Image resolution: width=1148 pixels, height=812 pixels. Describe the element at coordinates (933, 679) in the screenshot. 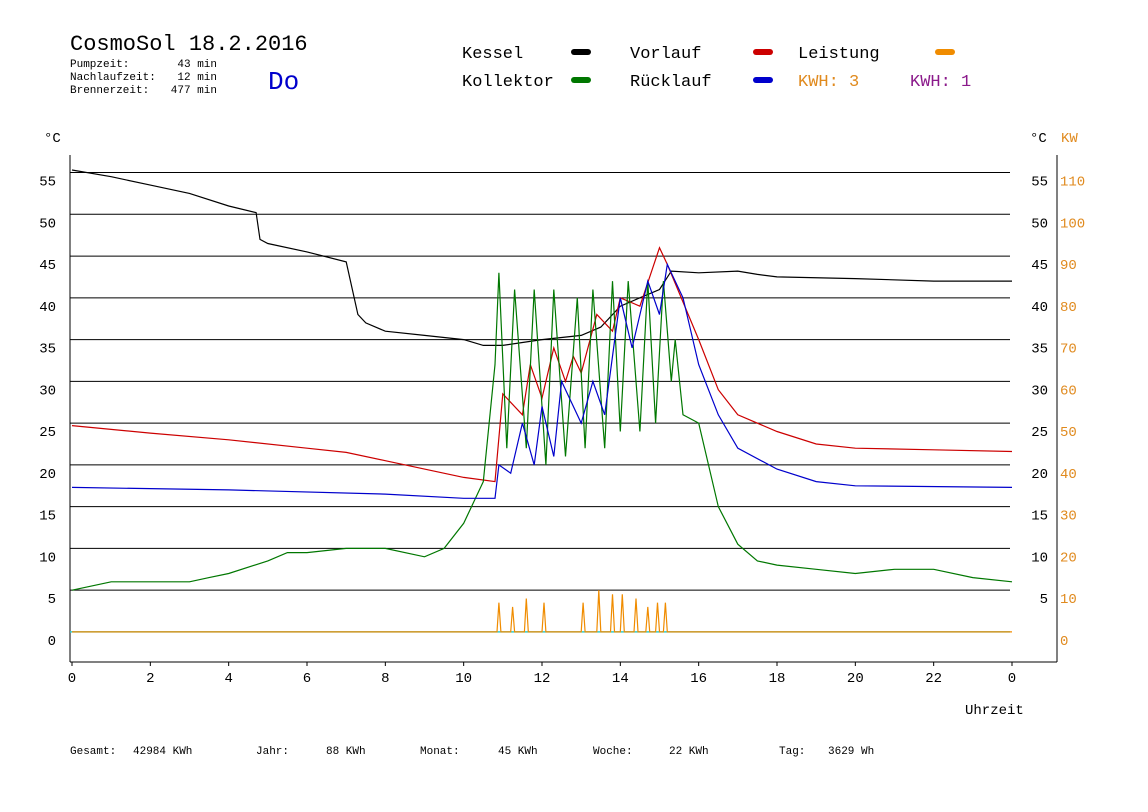

I see `x-tick-label: 22` at that location.